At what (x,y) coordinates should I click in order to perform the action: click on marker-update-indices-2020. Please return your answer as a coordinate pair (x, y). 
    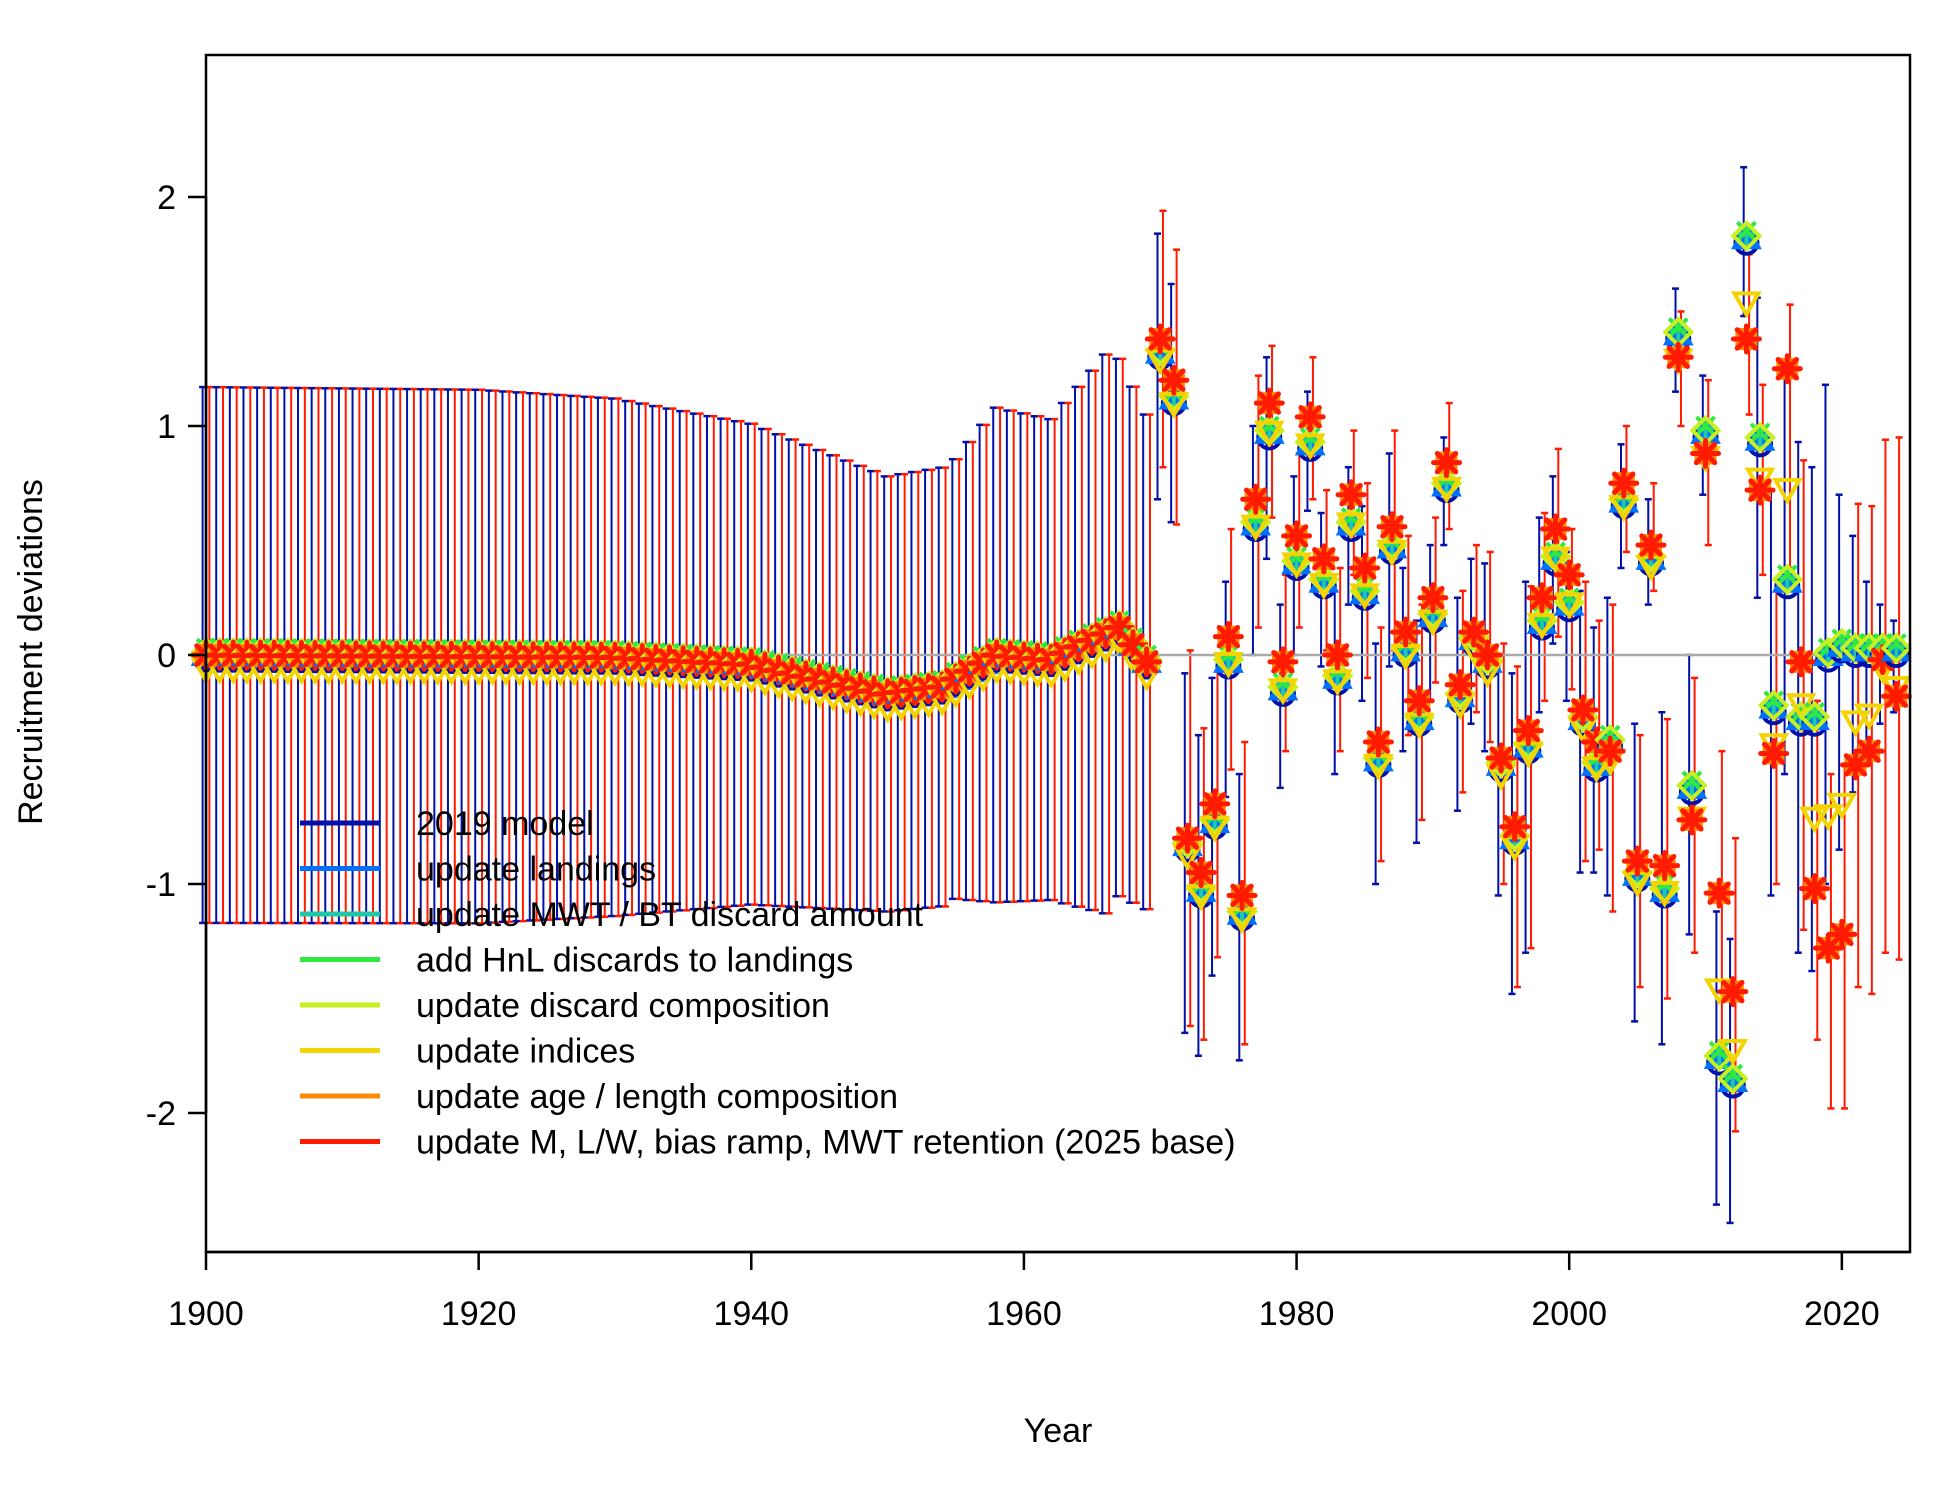
    Looking at the image, I should click on (1842, 806).